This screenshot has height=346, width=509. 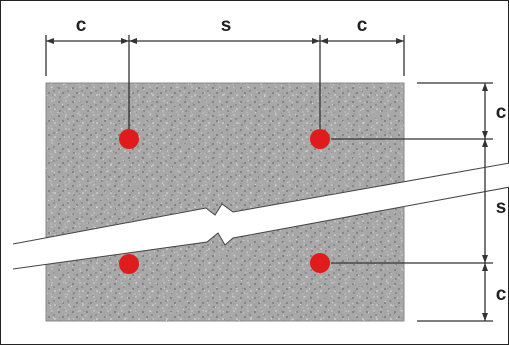 What do you see at coordinates (501, 294) in the screenshot?
I see `label-right-bottom-cover: c` at bounding box center [501, 294].